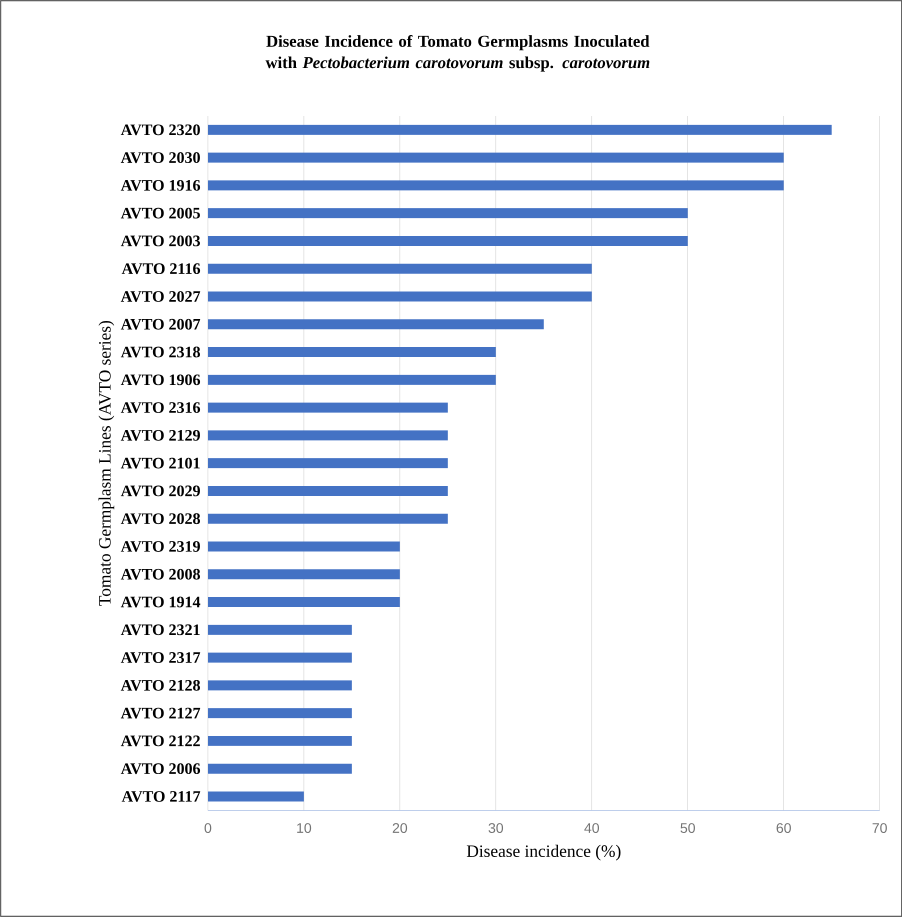 This screenshot has width=902, height=917. What do you see at coordinates (160, 185) in the screenshot?
I see `y-tick-label: AVTO 1916` at bounding box center [160, 185].